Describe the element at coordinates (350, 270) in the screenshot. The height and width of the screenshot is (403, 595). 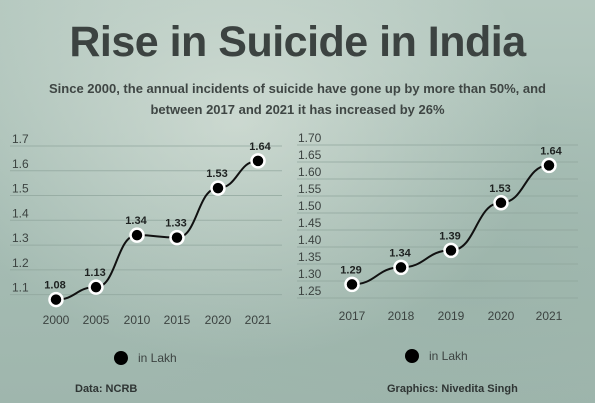
I see `data-label: 1.29` at that location.